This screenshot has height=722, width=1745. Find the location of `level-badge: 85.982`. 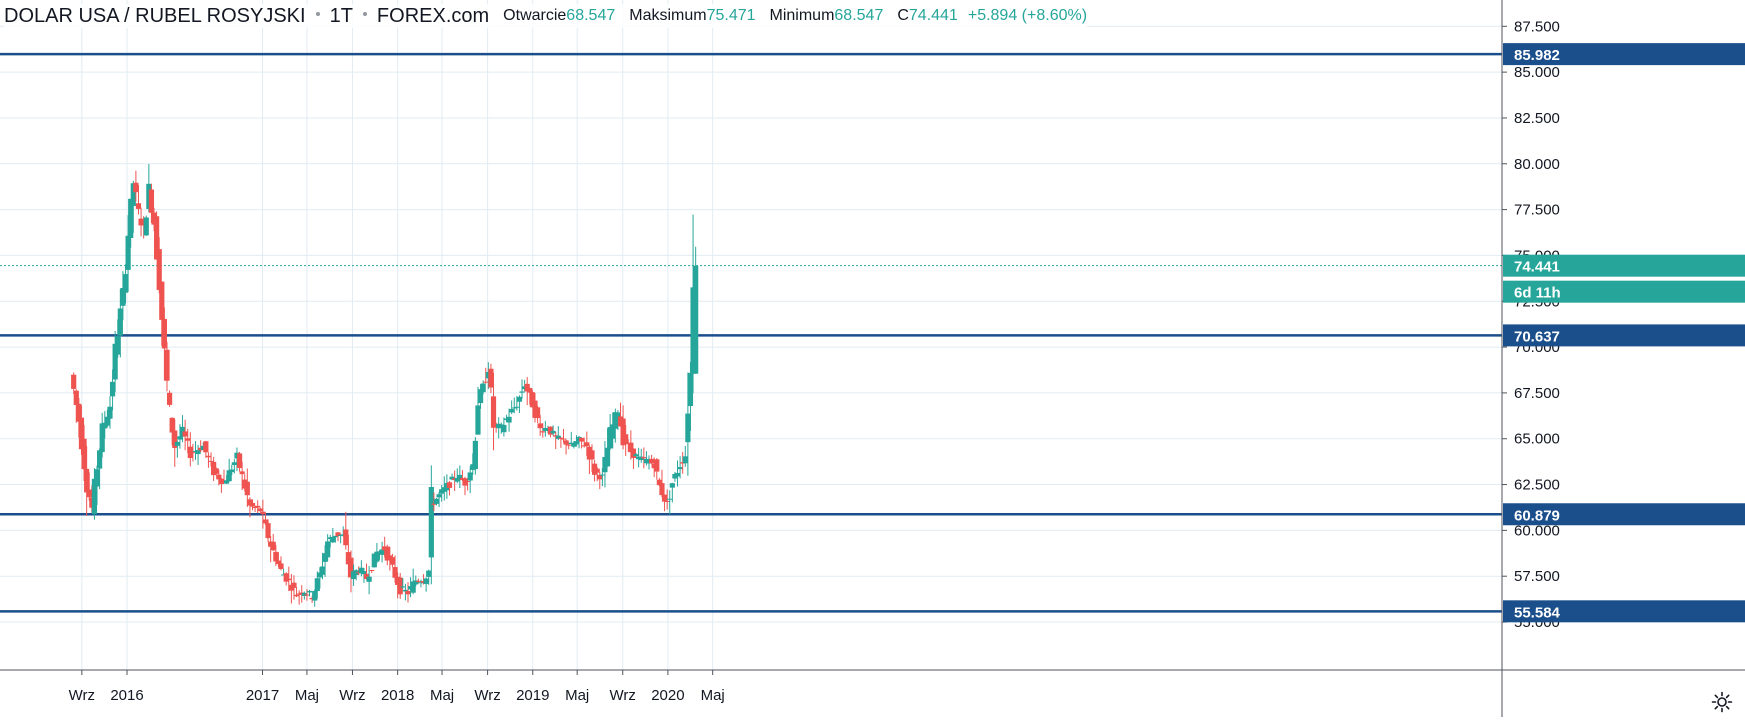

level-badge: 85.982 is located at coordinates (1537, 55).